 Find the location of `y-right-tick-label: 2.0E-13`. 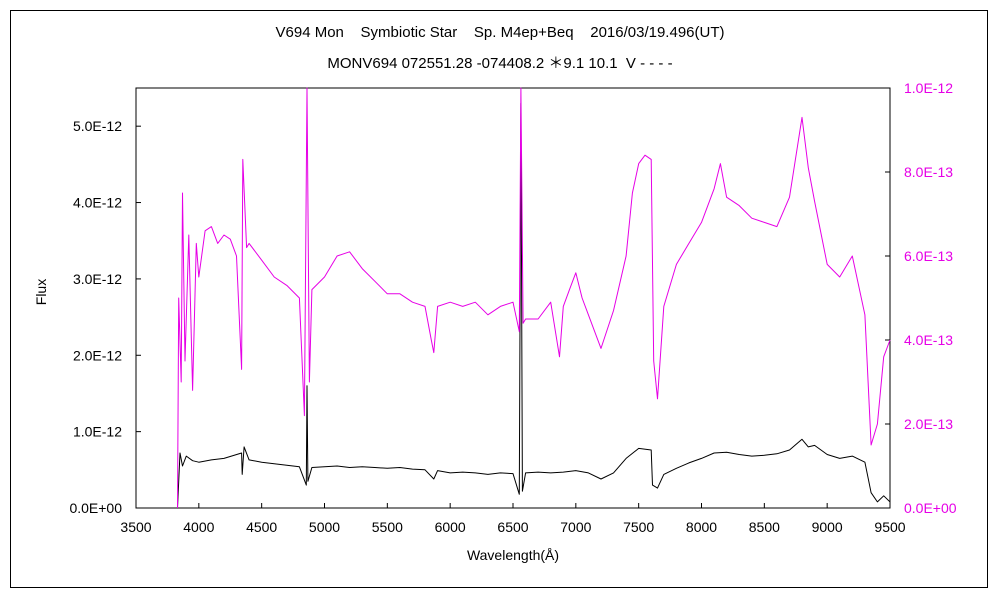

y-right-tick-label: 2.0E-13 is located at coordinates (928, 424).